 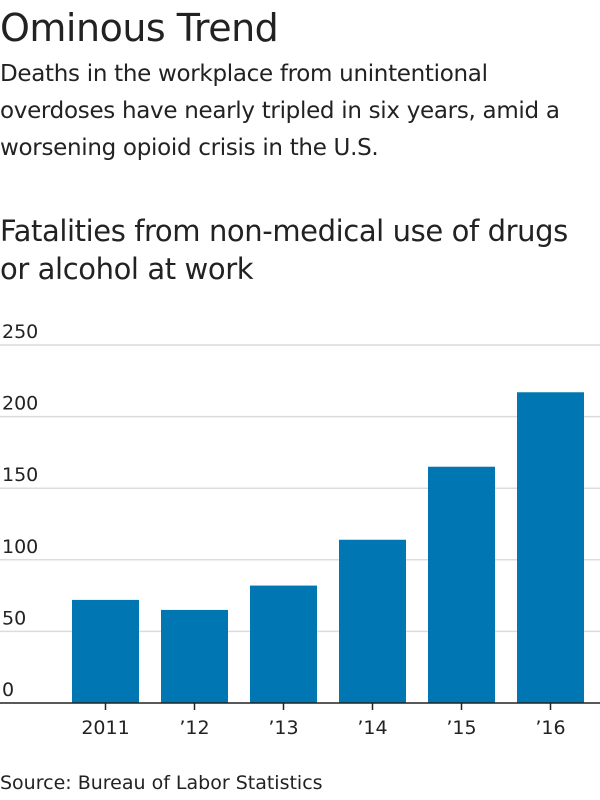 I want to click on y-tick-label: 200, so click(x=20, y=404).